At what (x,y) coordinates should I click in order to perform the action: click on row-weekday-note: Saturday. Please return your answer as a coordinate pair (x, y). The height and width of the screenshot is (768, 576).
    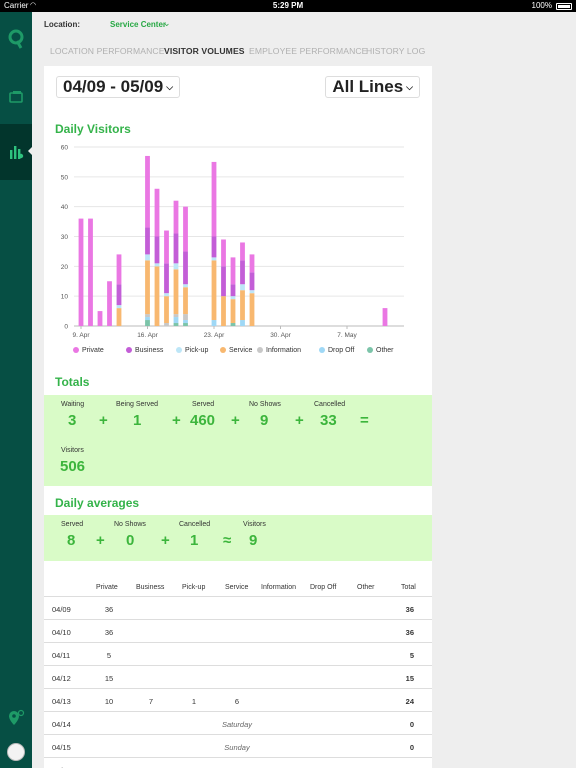
    Looking at the image, I should click on (237, 724).